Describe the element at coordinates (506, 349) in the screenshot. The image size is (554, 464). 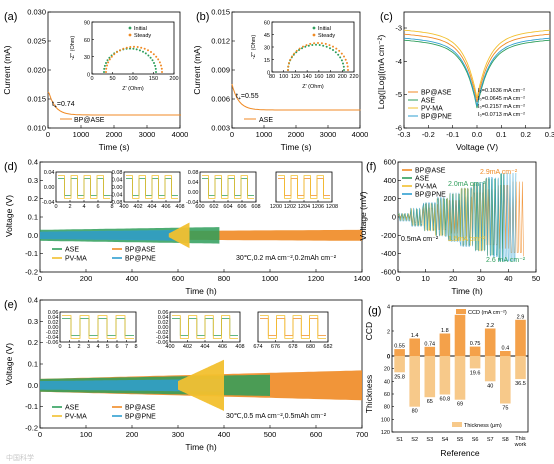
I see `ccd-value-label: 0.4` at that location.